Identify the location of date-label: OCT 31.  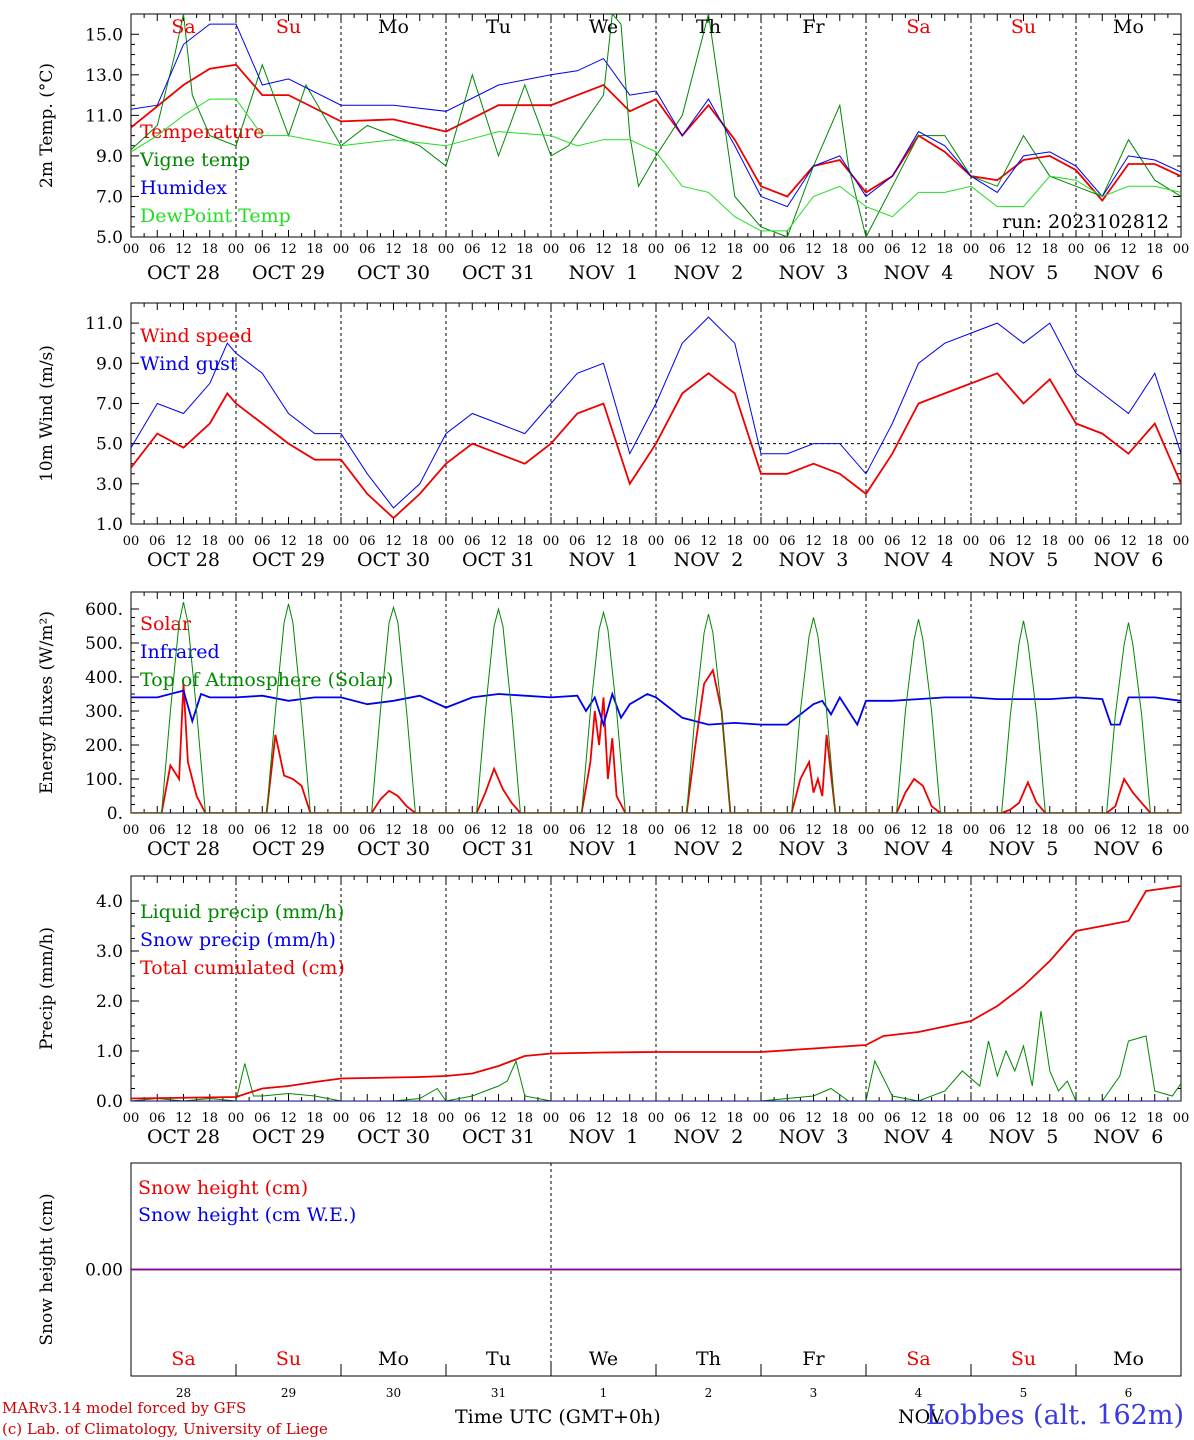
(498, 849).